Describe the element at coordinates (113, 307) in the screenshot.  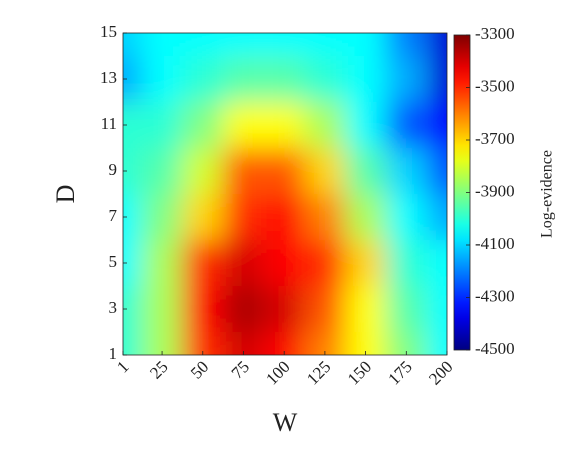
I see `y-tick-label: 3` at that location.